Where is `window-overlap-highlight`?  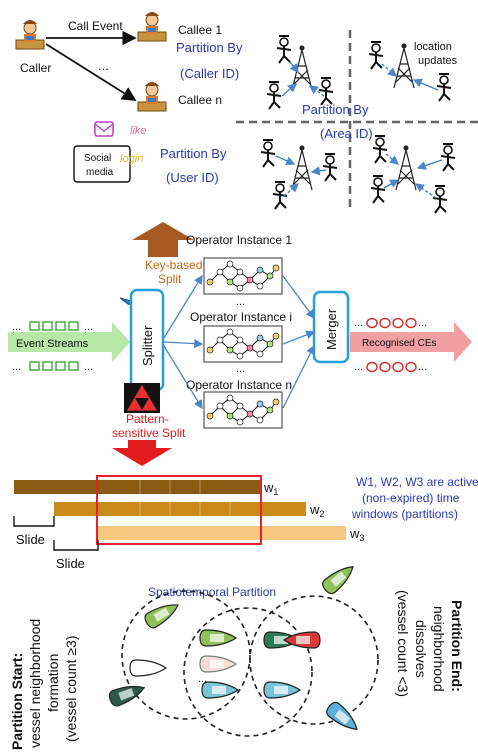
window-overlap-highlight is located at coordinates (179, 510).